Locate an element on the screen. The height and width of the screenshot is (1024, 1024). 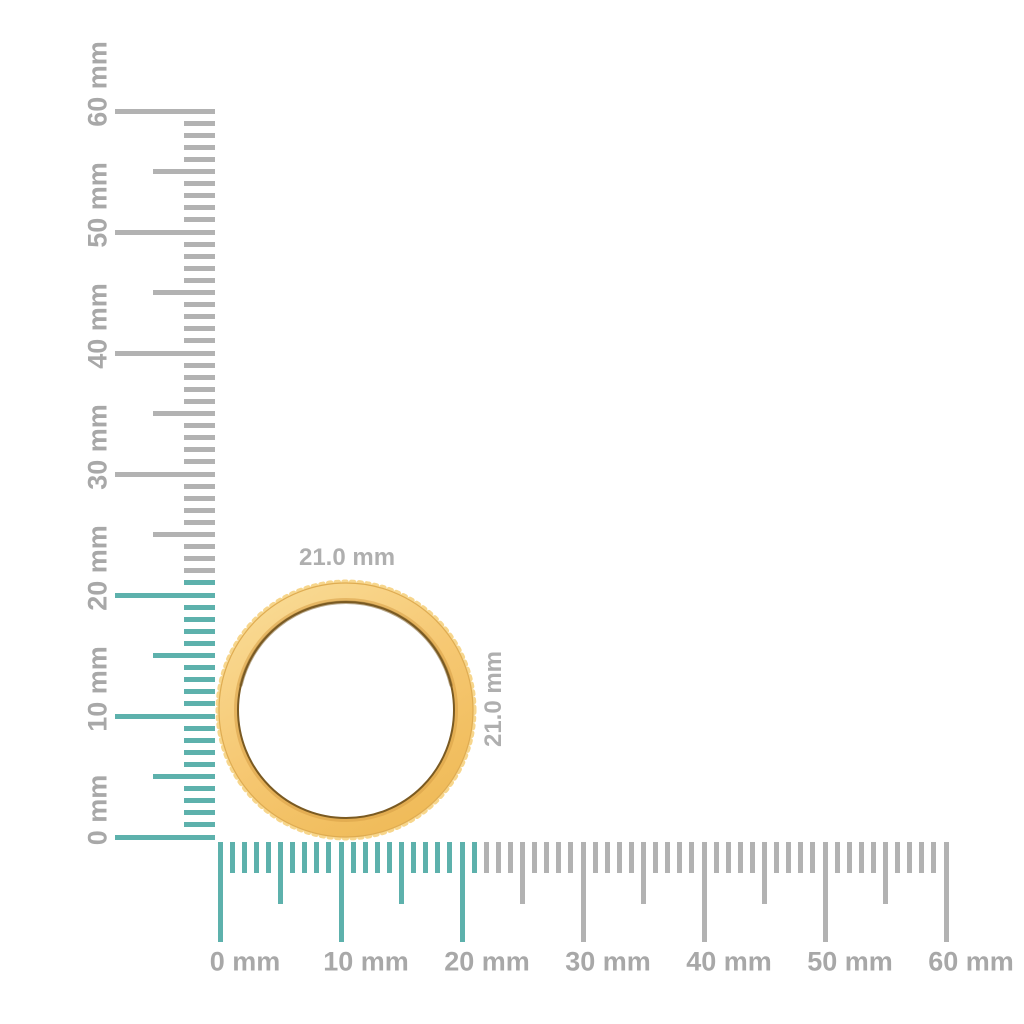
ring-height-dimension-label: 21.0 mm is located at coordinates (493, 699).